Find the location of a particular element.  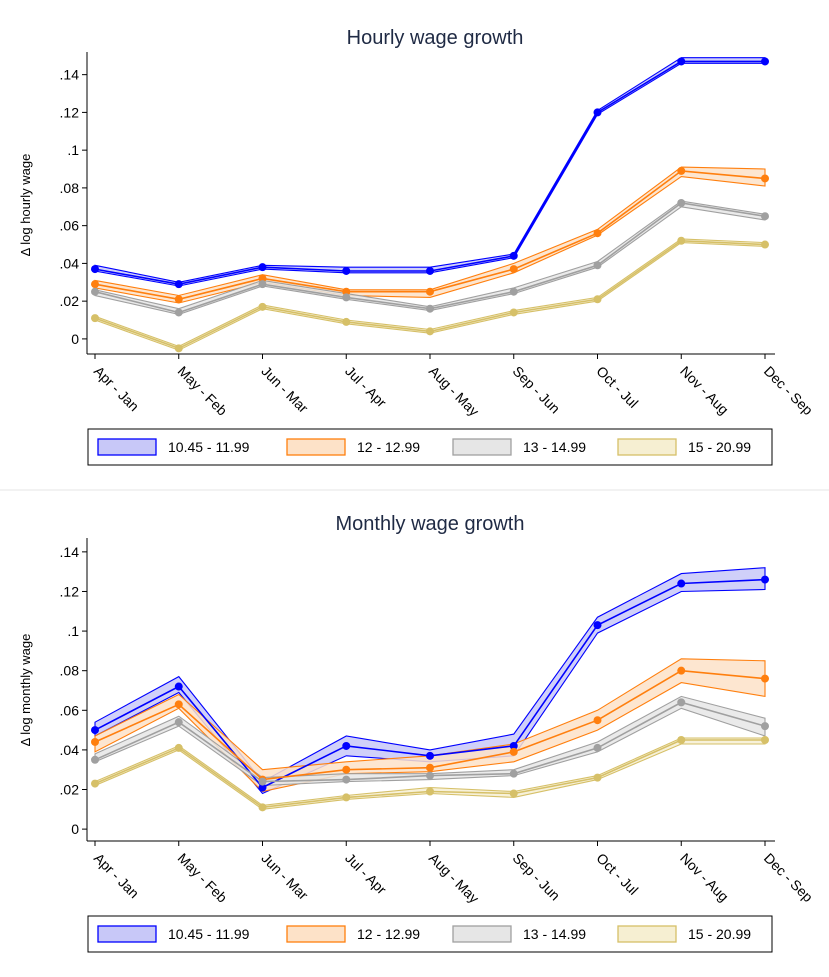

chart-title: Monthly wage growth is located at coordinates (430, 524).